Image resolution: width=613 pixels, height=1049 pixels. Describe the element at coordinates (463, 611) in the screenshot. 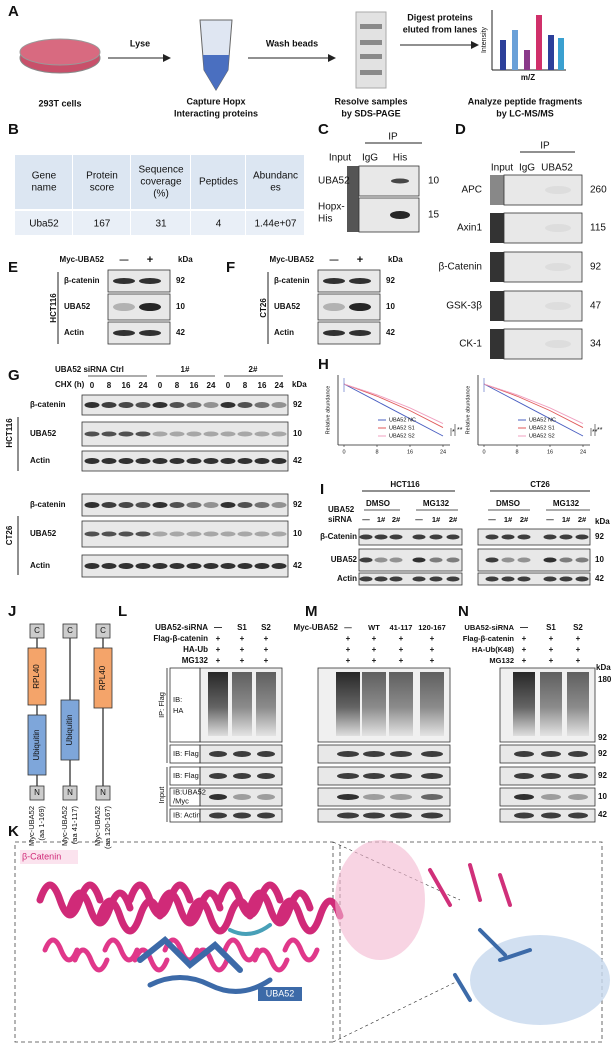

I see `panel-label: N` at that location.